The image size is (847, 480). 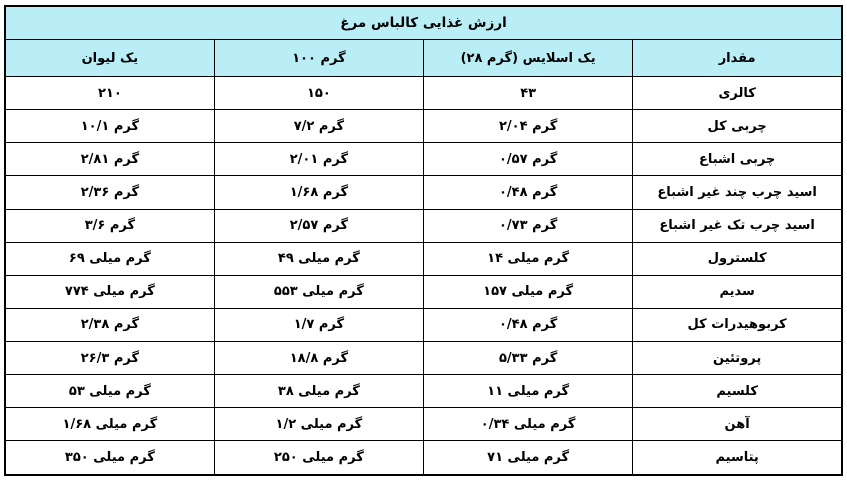 What do you see at coordinates (109, 159) in the screenshot?
I see `value-cell-cup: ۲/۸۱ گرم` at bounding box center [109, 159].